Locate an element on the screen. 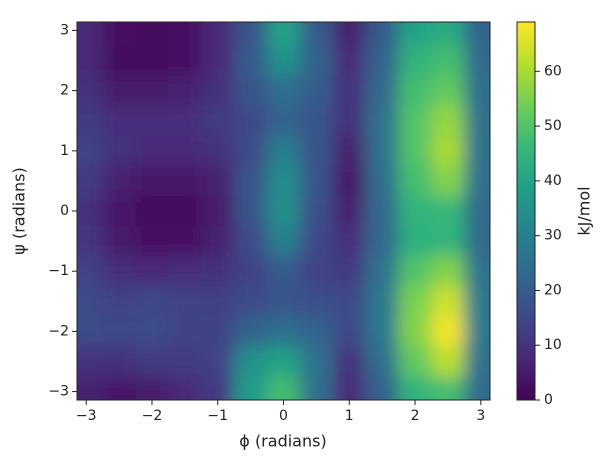 The height and width of the screenshot is (456, 607). x-tick-label: 0 is located at coordinates (283, 416).